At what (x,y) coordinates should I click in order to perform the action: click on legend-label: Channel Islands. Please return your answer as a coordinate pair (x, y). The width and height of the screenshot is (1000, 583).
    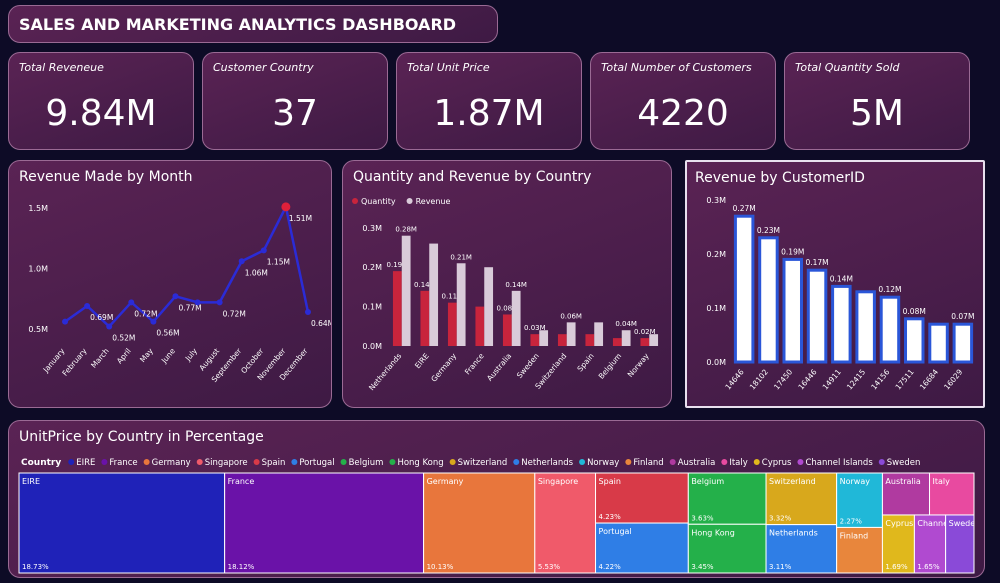
    Looking at the image, I should click on (839, 463).